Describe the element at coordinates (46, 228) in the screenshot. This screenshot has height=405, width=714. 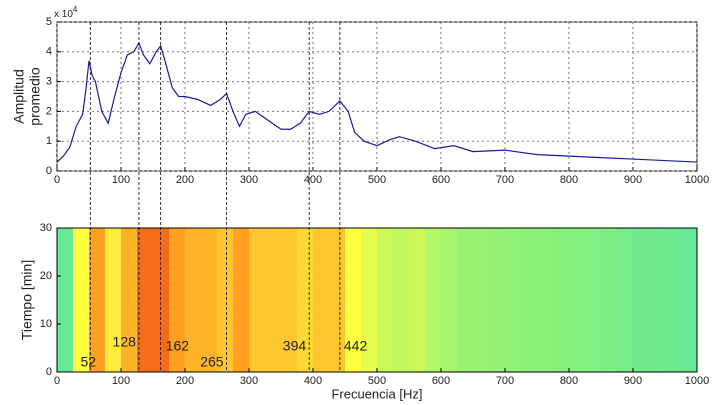
I see `y-tick-label: 30` at that location.